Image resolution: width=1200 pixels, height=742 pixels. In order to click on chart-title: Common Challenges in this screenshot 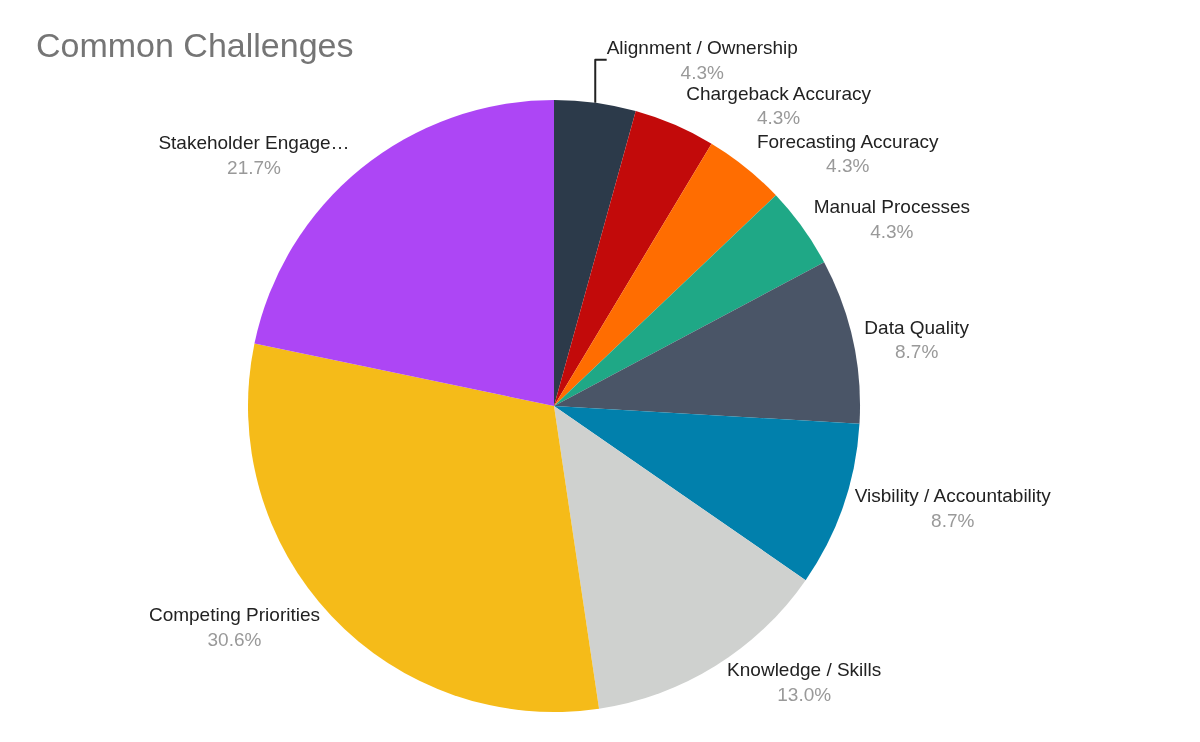, I will do `click(195, 45)`.